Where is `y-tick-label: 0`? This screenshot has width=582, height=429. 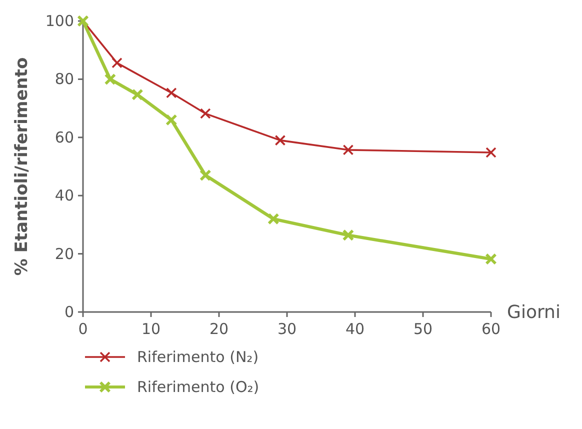 y-tick-label: 0 is located at coordinates (69, 312).